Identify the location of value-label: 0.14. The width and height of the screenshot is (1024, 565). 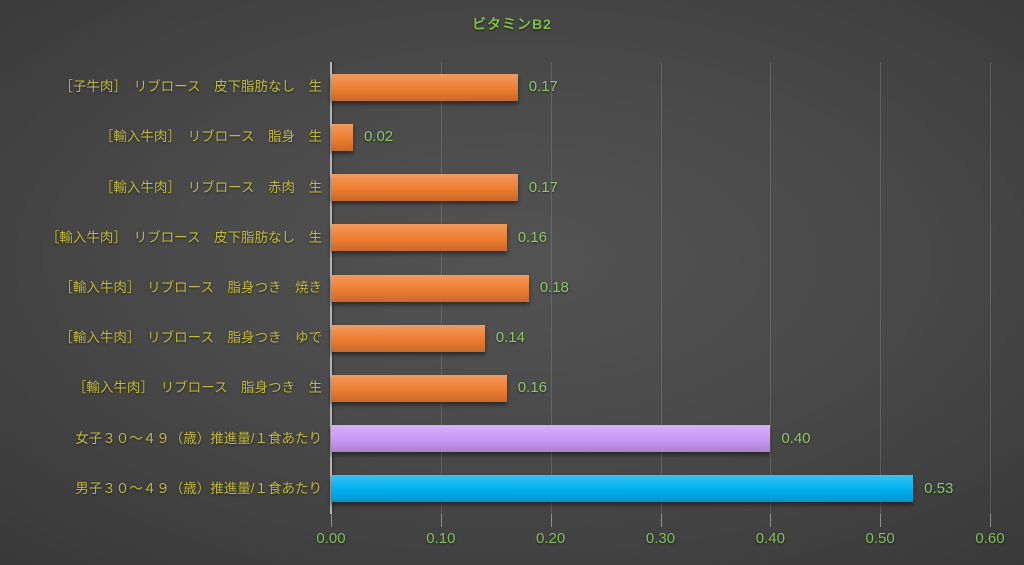
(510, 338).